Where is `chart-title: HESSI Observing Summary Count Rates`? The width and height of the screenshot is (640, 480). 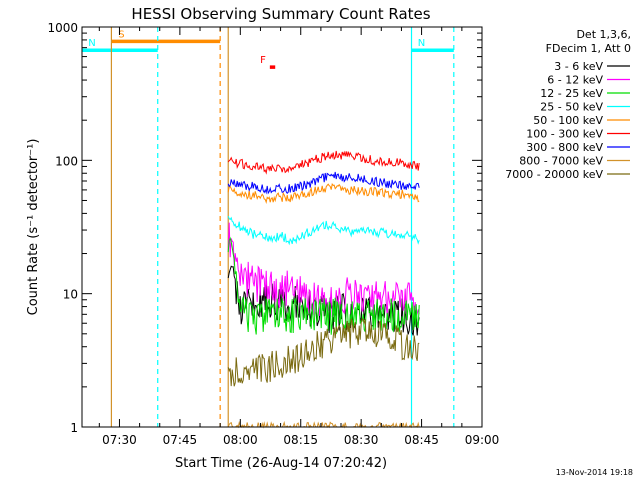 chart-title: HESSI Observing Summary Count Rates is located at coordinates (280, 14).